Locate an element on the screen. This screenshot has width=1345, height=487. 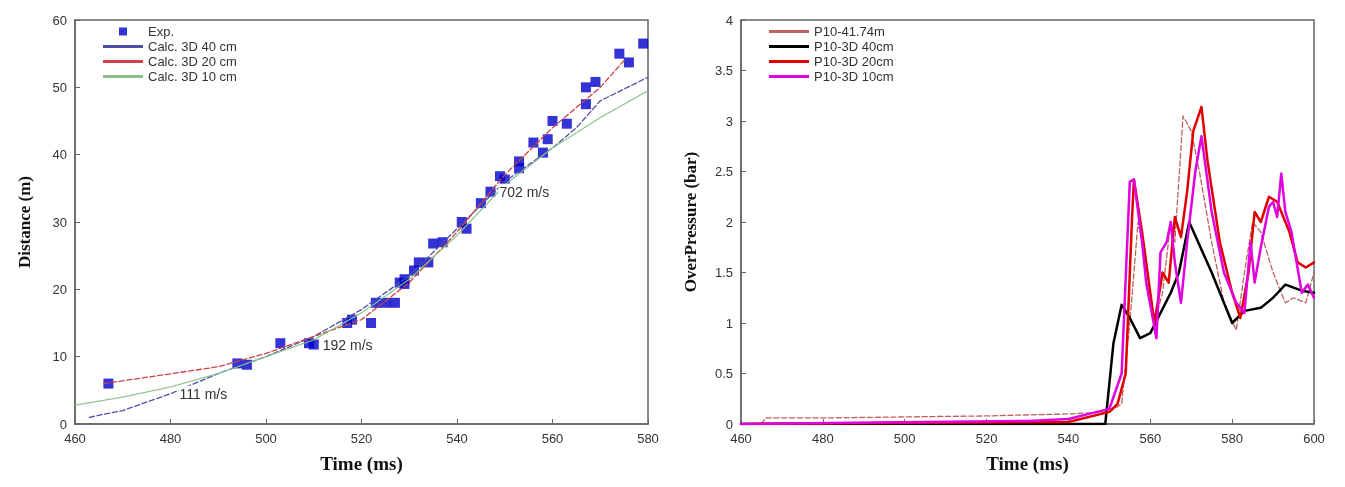
x-tick-label: 600 is located at coordinates (1314, 438).